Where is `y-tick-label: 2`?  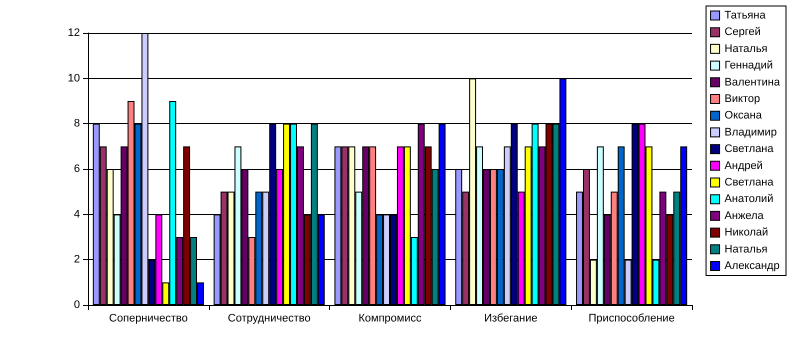
y-tick-label: 2 is located at coordinates (77, 260).